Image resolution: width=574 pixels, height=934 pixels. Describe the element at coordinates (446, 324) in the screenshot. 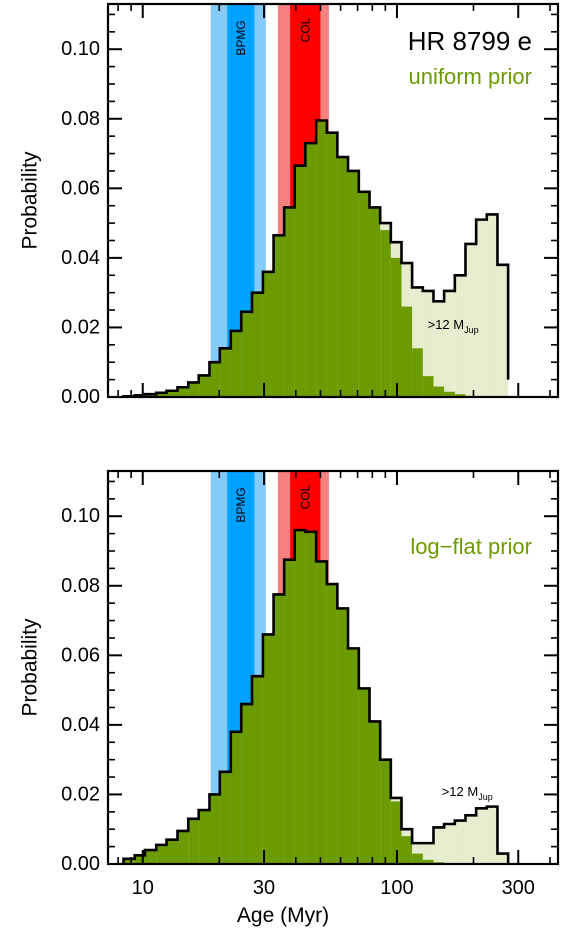

I see `annotation-main: >12 M` at that location.